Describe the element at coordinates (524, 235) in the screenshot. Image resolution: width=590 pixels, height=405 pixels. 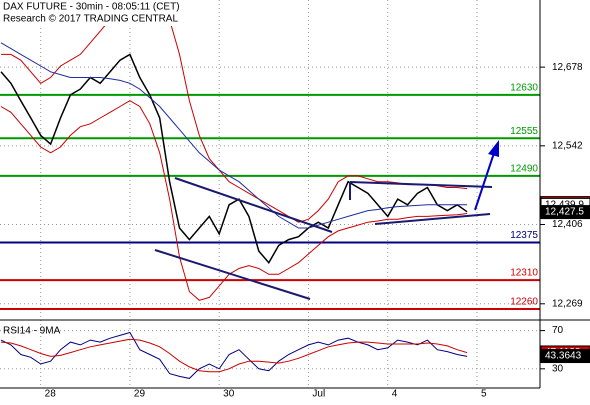
I see `level-label: 12375` at that location.